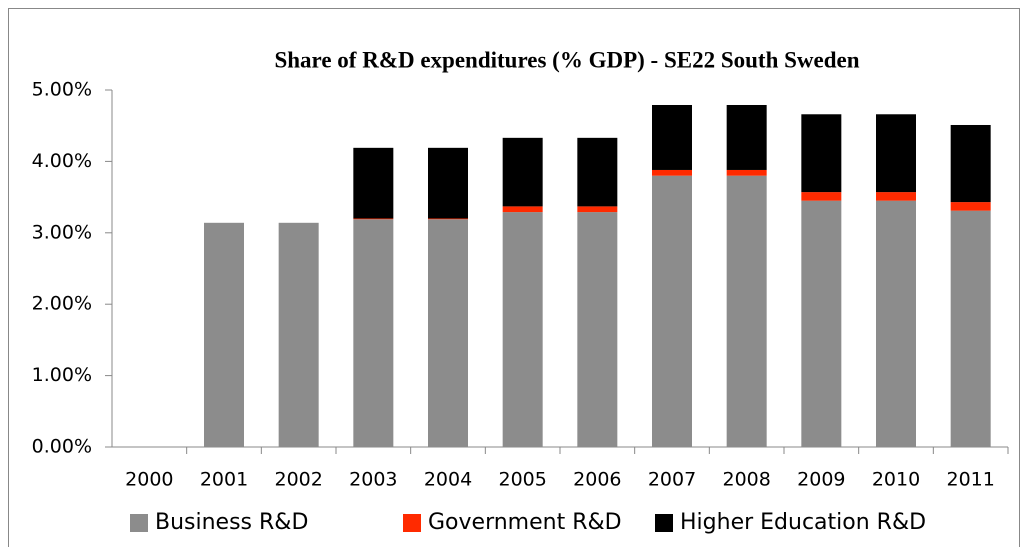 This screenshot has width=1028, height=547. I want to click on x-tick-label: 2009, so click(821, 480).